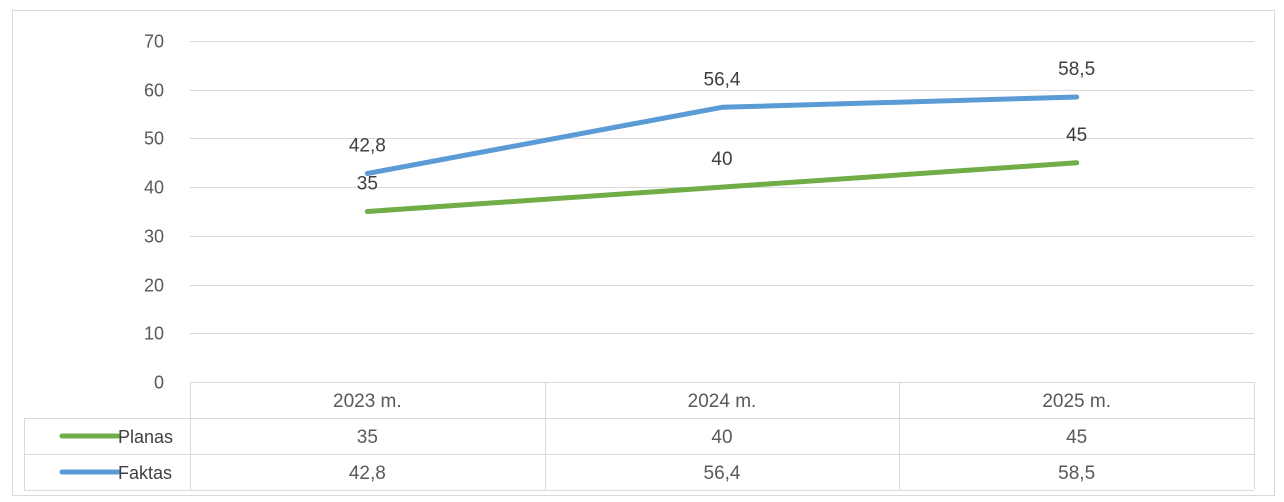  Describe the element at coordinates (145, 437) in the screenshot. I see `legend-label-planas: Planas` at that location.